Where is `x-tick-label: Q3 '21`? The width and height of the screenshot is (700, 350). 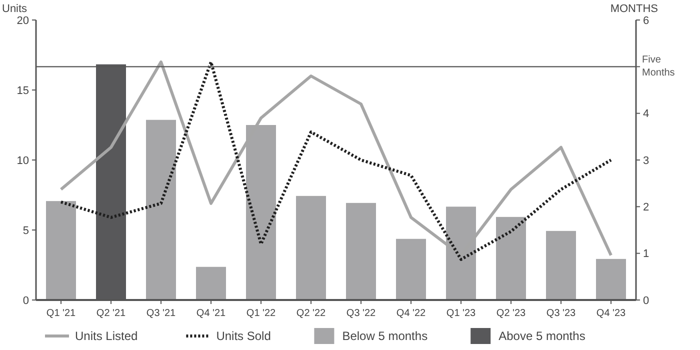 x-tick-label: Q3 '21 is located at coordinates (161, 313).